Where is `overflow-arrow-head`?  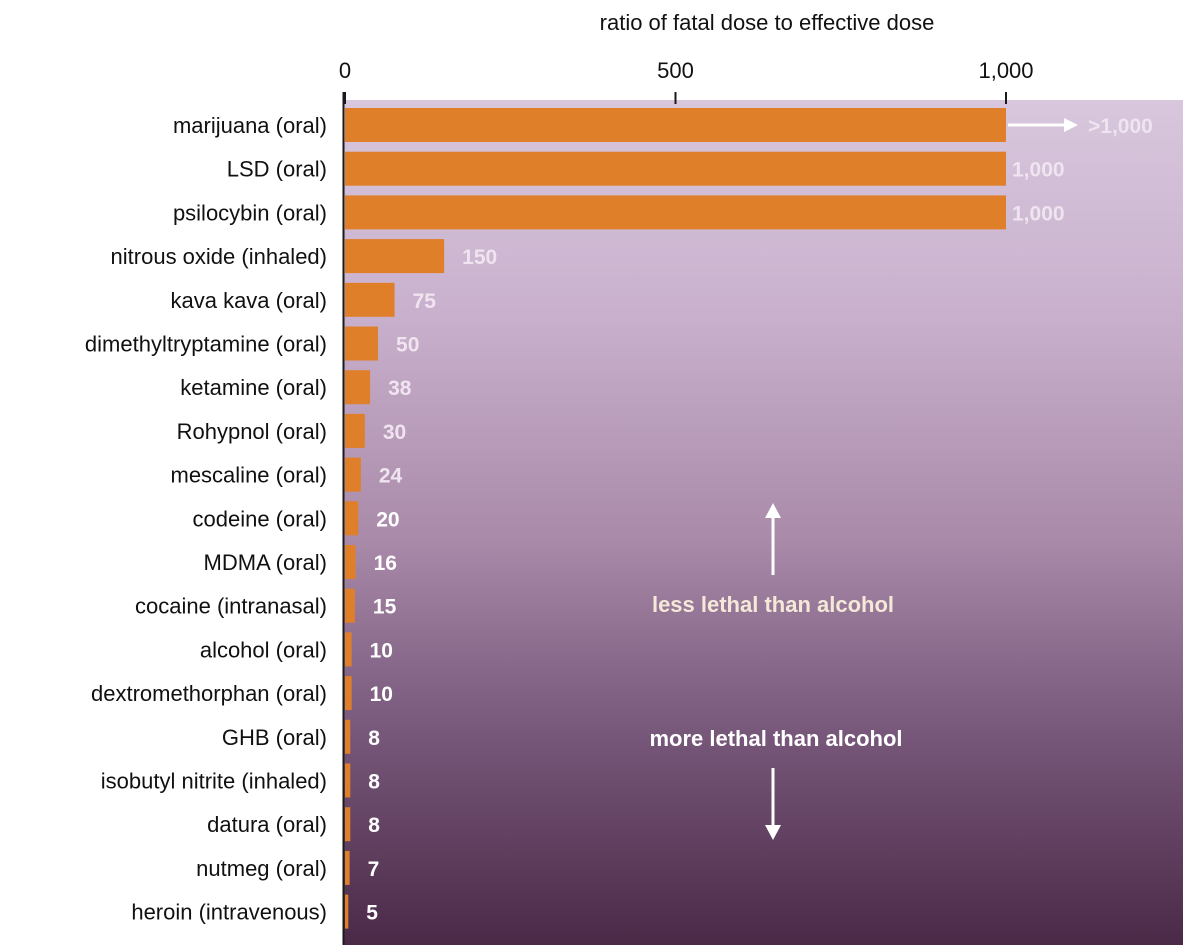 overflow-arrow-head is located at coordinates (1071, 125).